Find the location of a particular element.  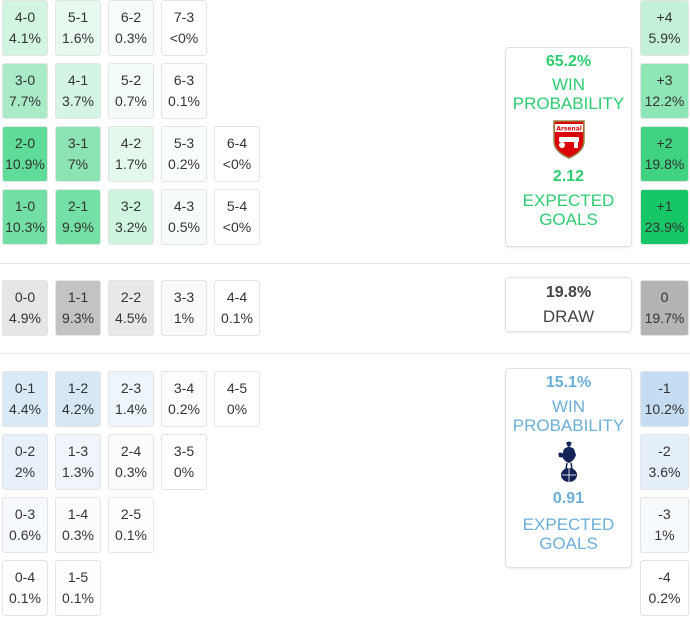

score-label: 5-4 is located at coordinates (237, 206).